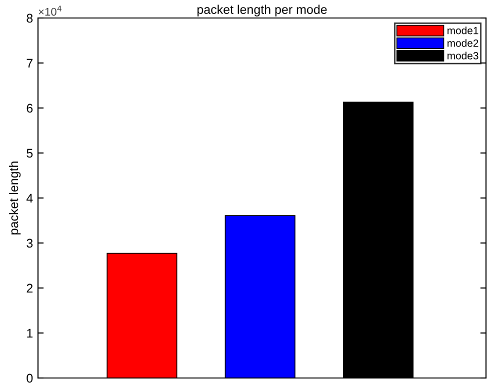  Describe the element at coordinates (30, 333) in the screenshot. I see `y-tick-label: 1` at that location.